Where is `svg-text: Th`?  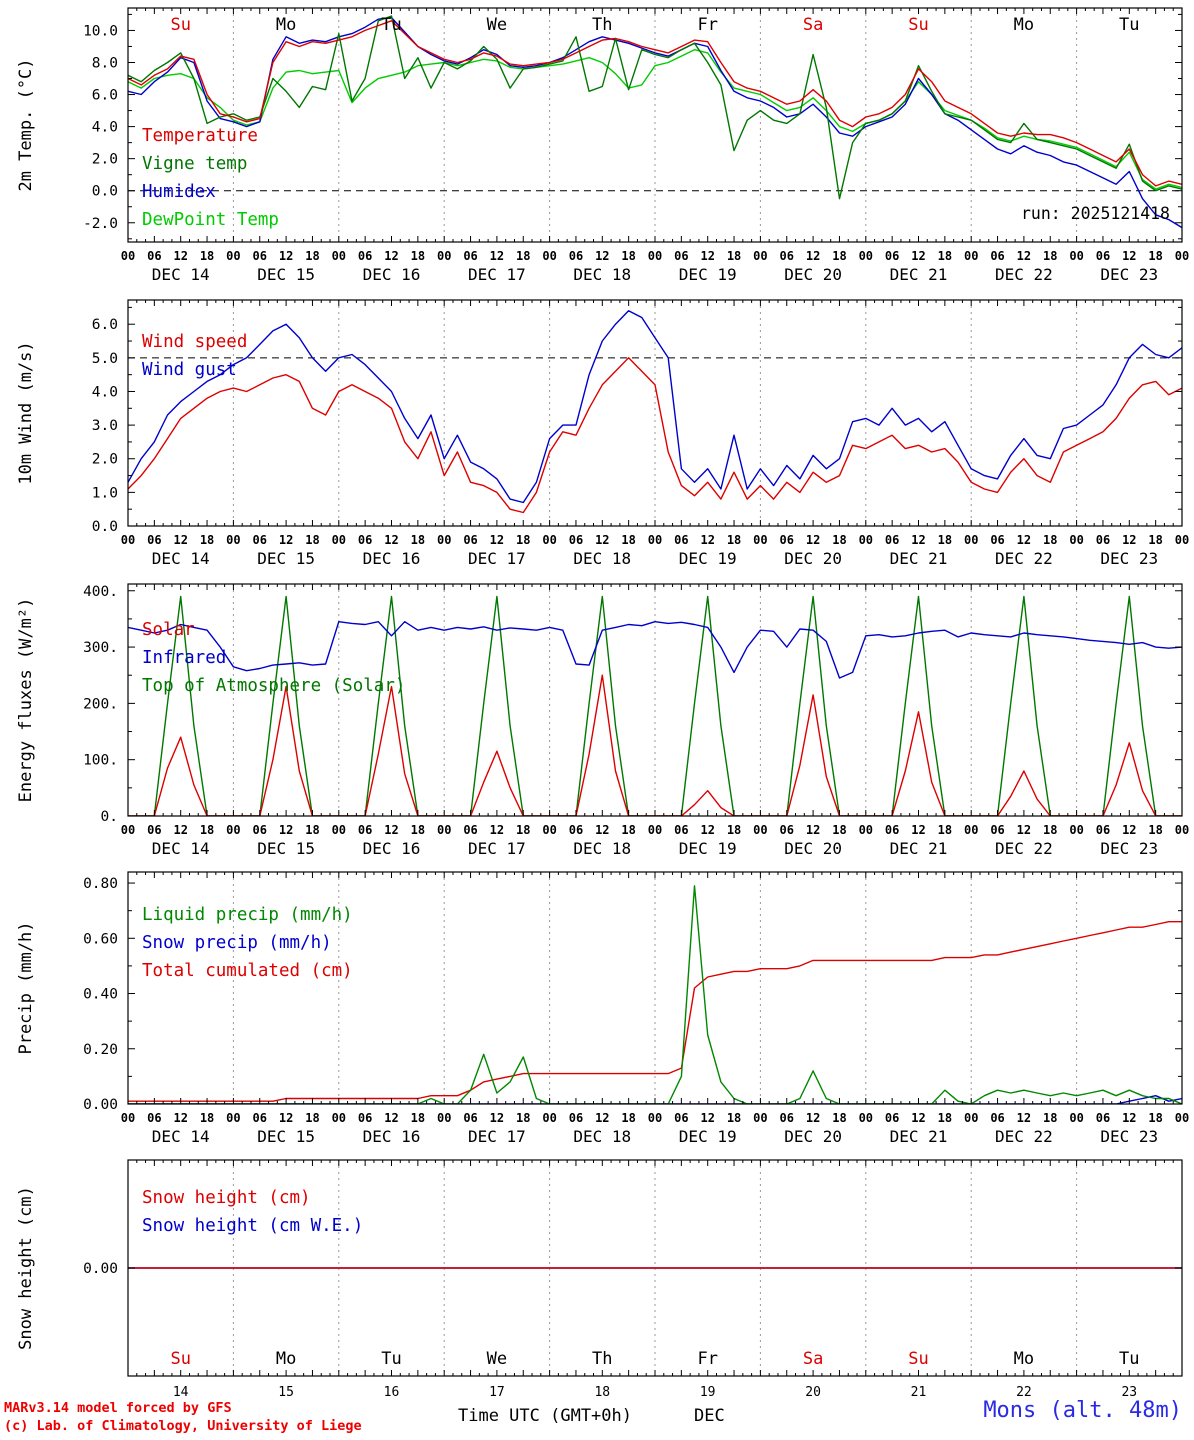 svg-text: Th is located at coordinates (602, 25).